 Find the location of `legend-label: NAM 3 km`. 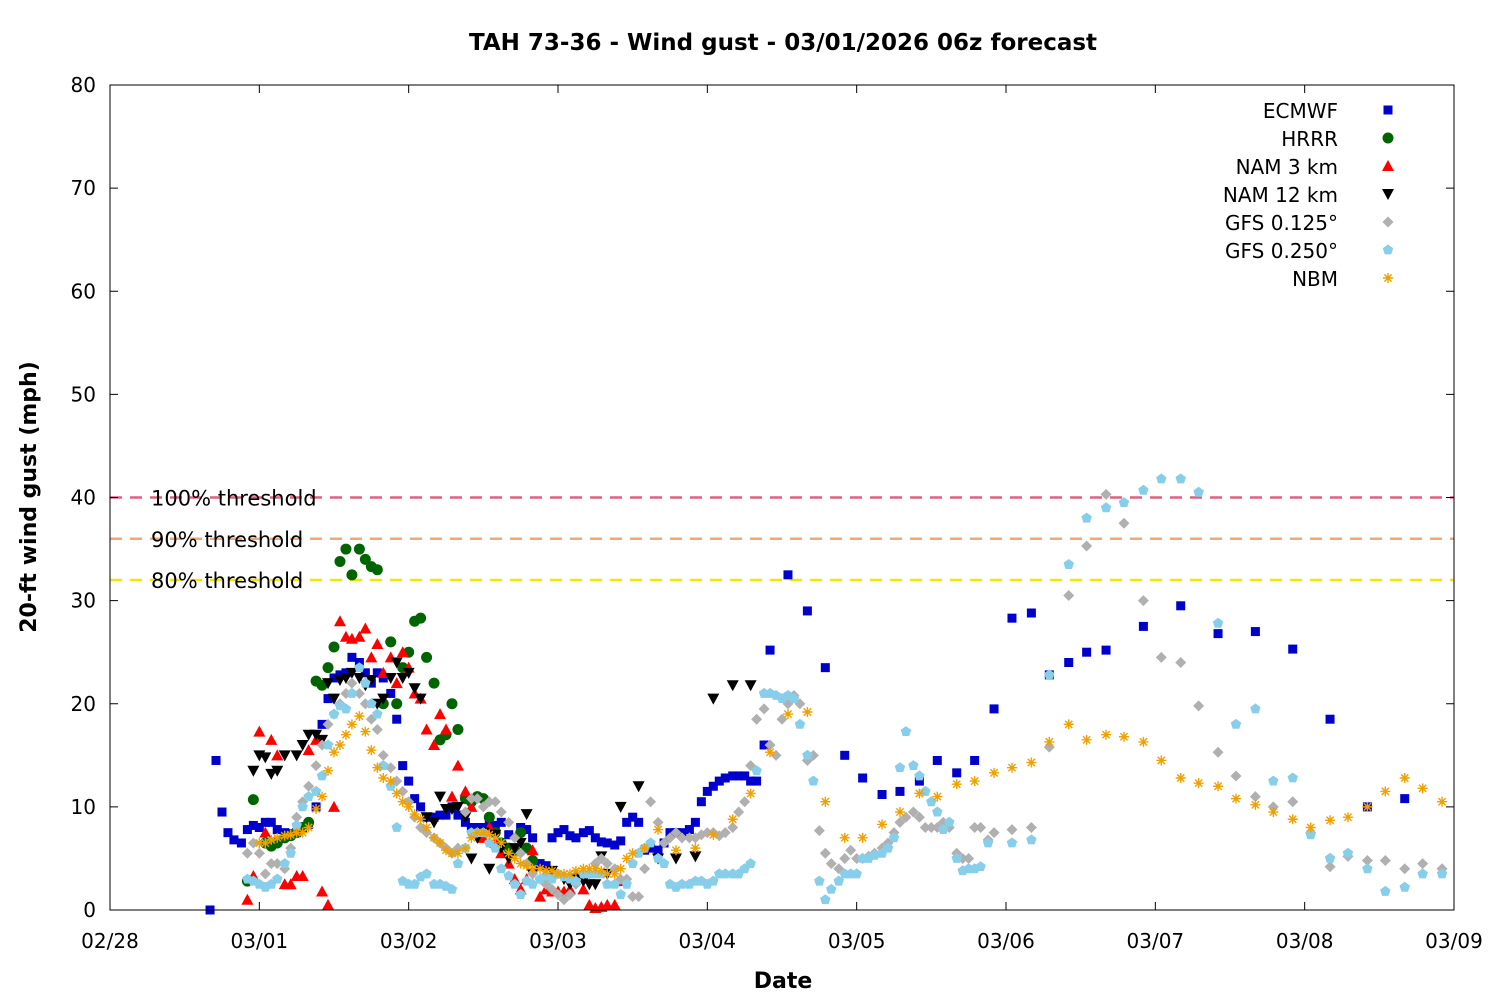

legend-label: NAM 3 km is located at coordinates (1287, 167).